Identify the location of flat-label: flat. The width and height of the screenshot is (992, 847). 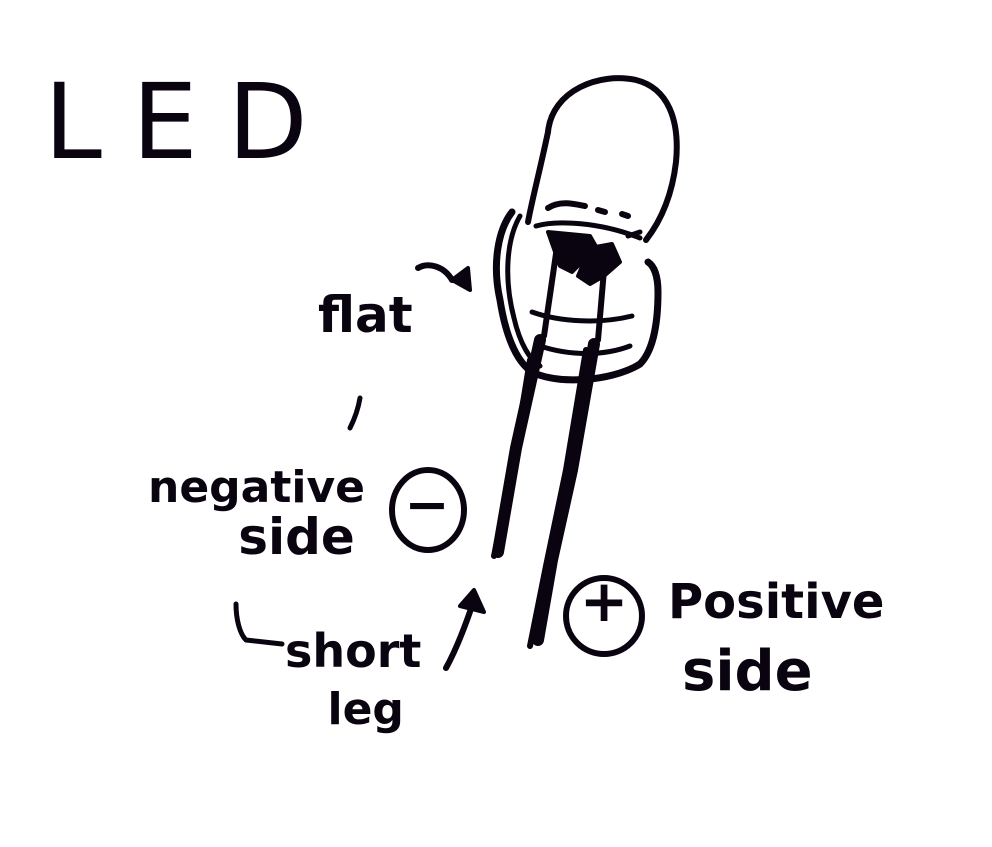
(365, 315).